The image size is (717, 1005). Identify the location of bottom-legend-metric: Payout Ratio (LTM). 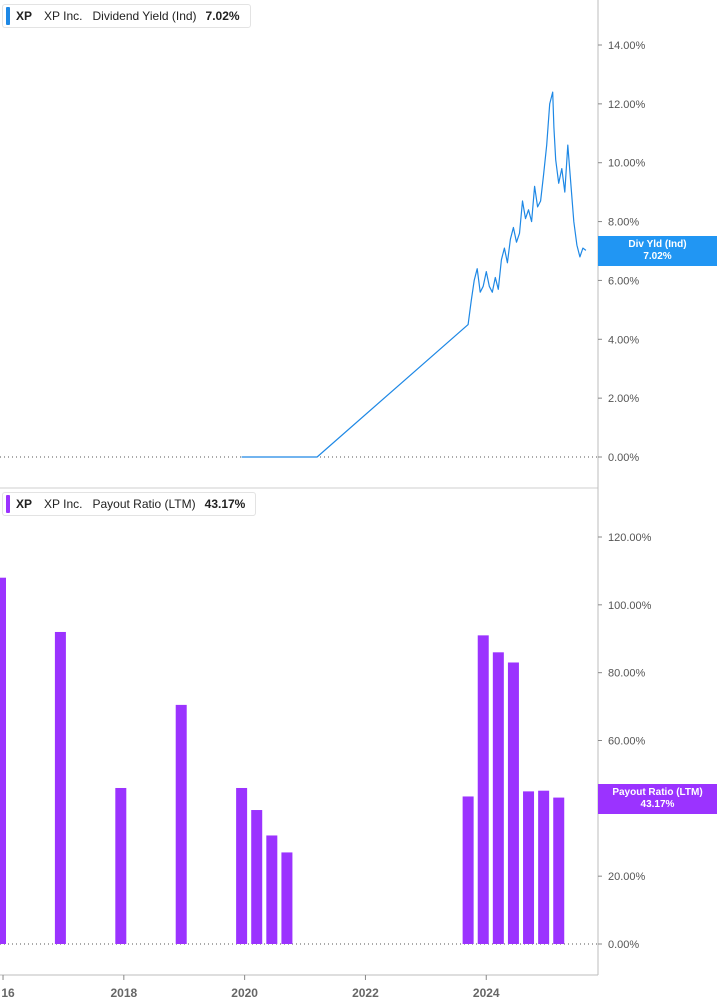
(144, 504).